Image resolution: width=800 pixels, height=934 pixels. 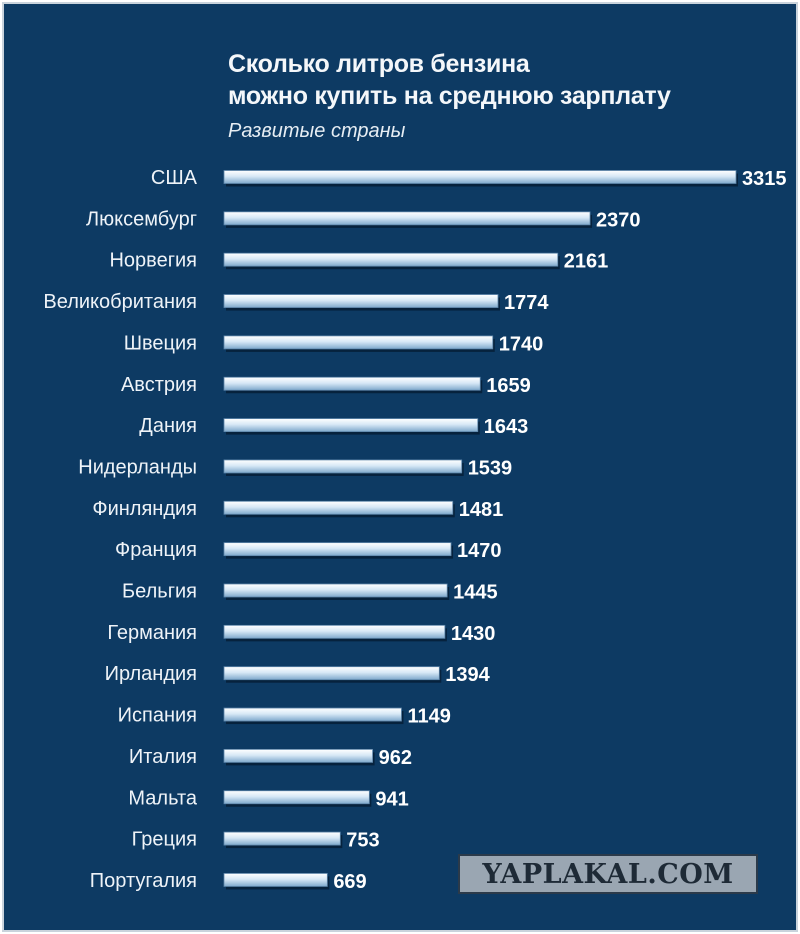 What do you see at coordinates (764, 179) in the screenshot?
I see `value-label: 3315` at bounding box center [764, 179].